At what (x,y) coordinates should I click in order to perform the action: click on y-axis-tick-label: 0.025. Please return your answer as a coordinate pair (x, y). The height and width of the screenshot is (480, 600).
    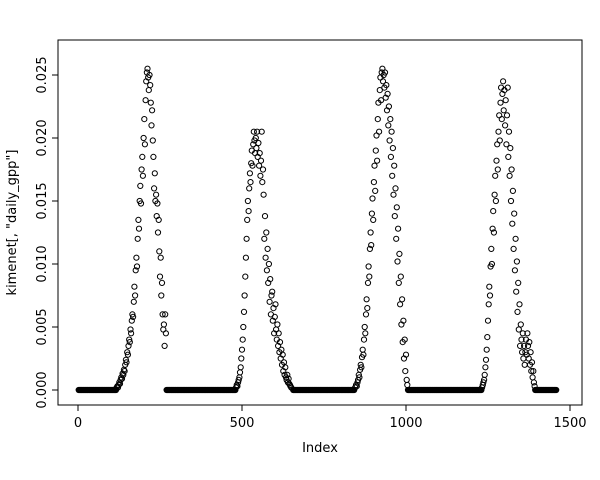
    Looking at the image, I should click on (42, 74).